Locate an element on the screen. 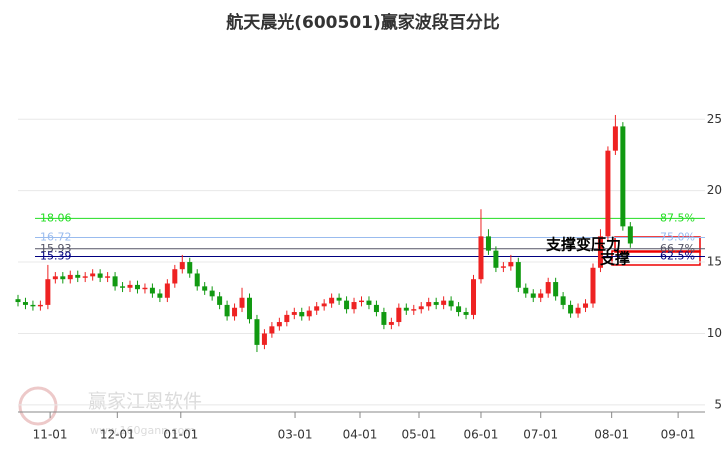  watermark-text: 赢家江恩软件 is located at coordinates (145, 402).